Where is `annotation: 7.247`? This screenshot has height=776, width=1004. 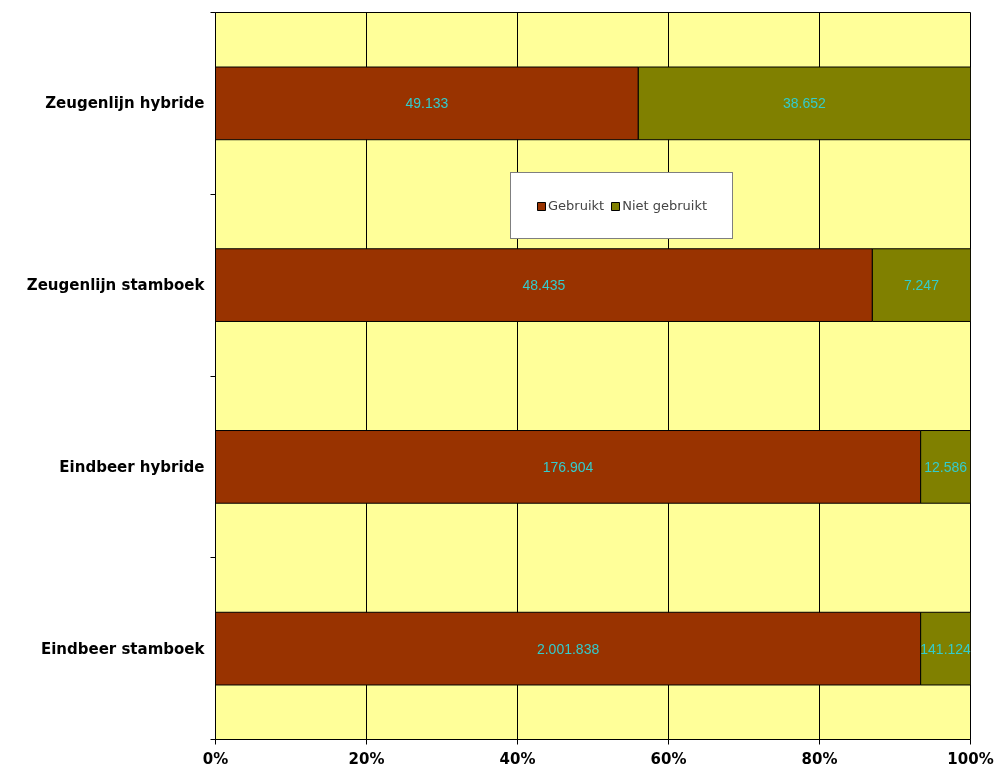
annotation: 7.247 is located at coordinates (921, 285).